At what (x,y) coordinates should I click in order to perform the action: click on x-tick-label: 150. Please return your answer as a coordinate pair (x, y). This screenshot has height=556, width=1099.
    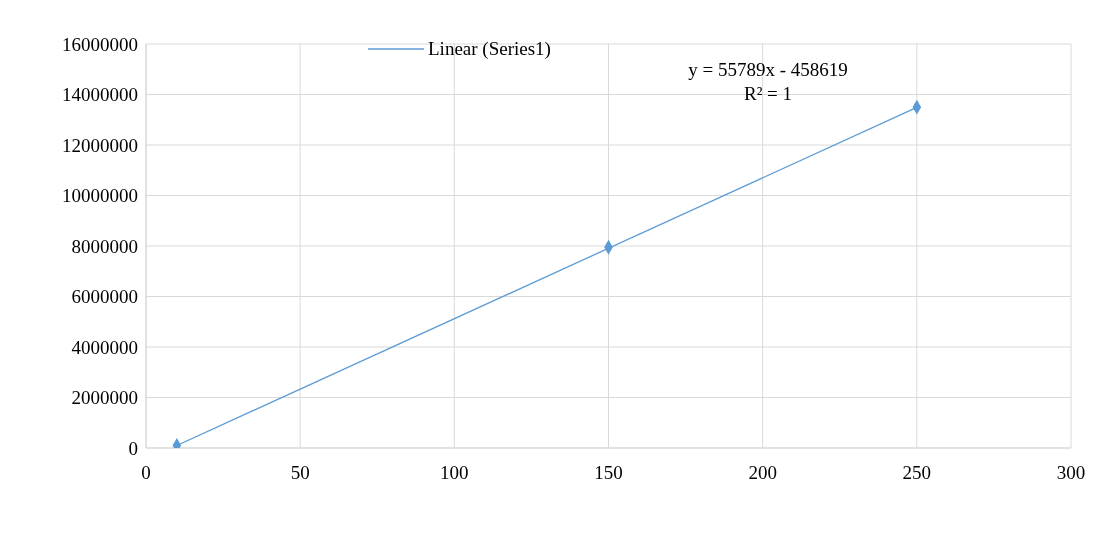
    Looking at the image, I should click on (608, 473).